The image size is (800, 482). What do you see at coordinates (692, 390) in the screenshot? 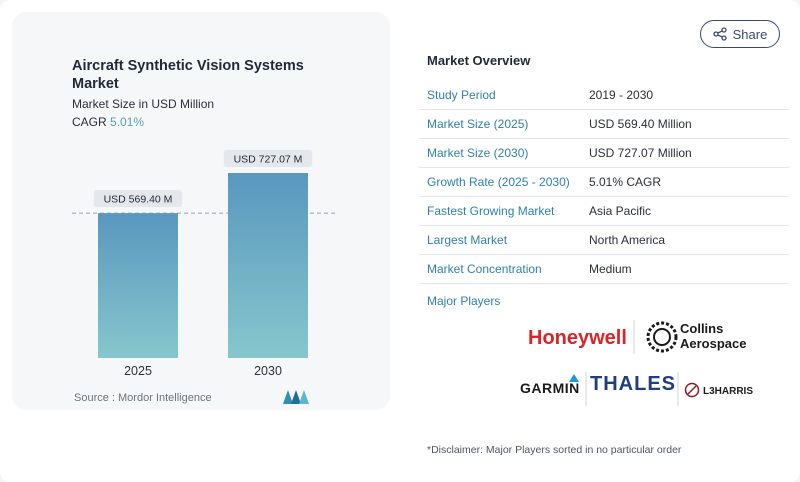
I see `l3harris-logo-icon` at bounding box center [692, 390].